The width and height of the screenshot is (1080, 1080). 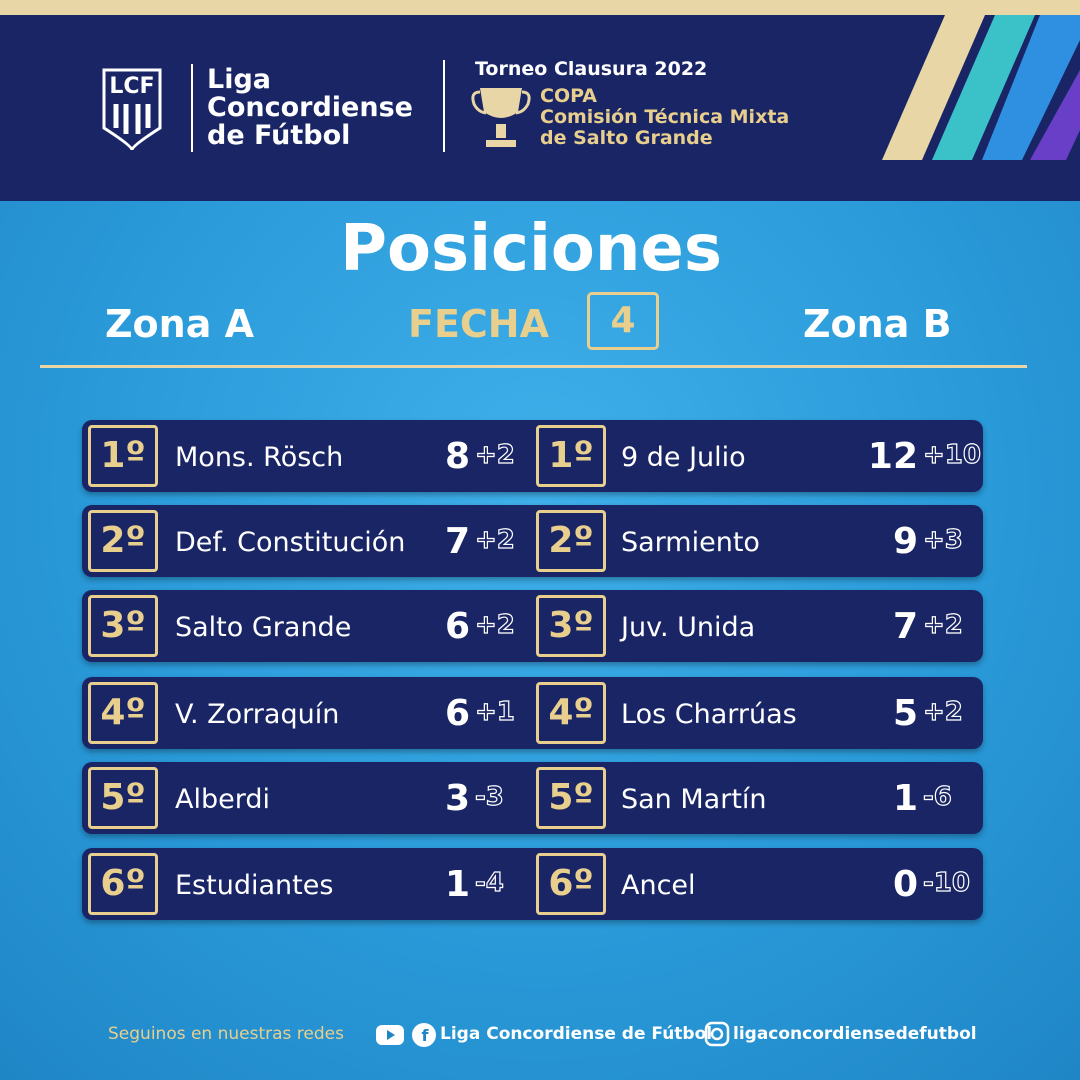 What do you see at coordinates (568, 96) in the screenshot?
I see `cup-line: COPA` at bounding box center [568, 96].